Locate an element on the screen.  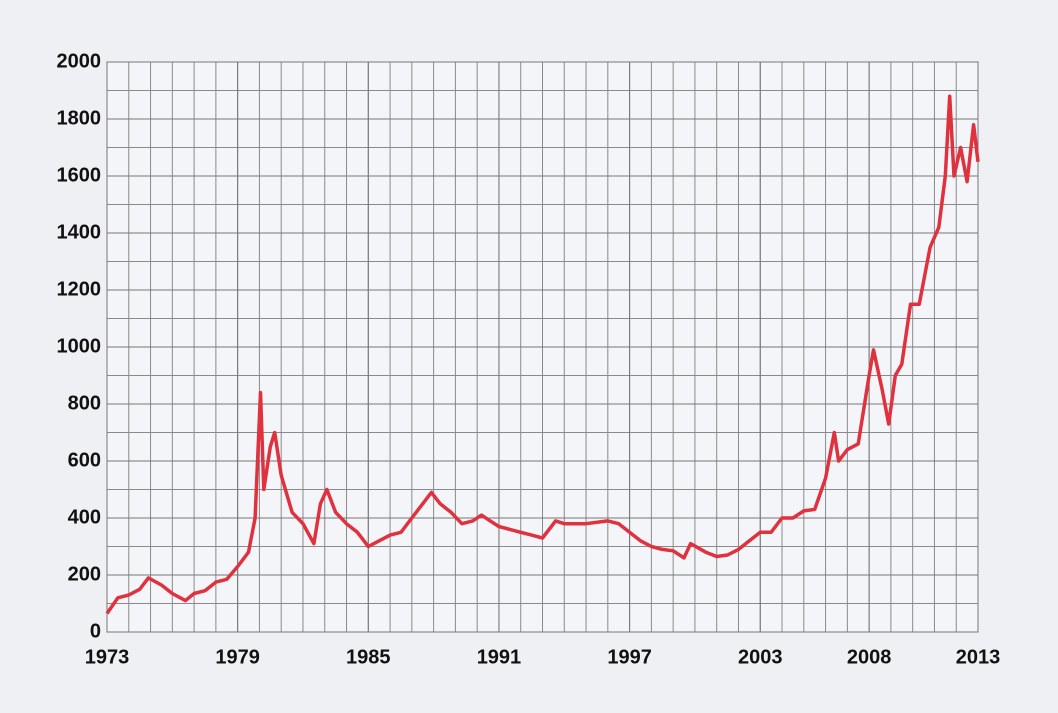
x-tick-label: 1991 is located at coordinates (499, 657).